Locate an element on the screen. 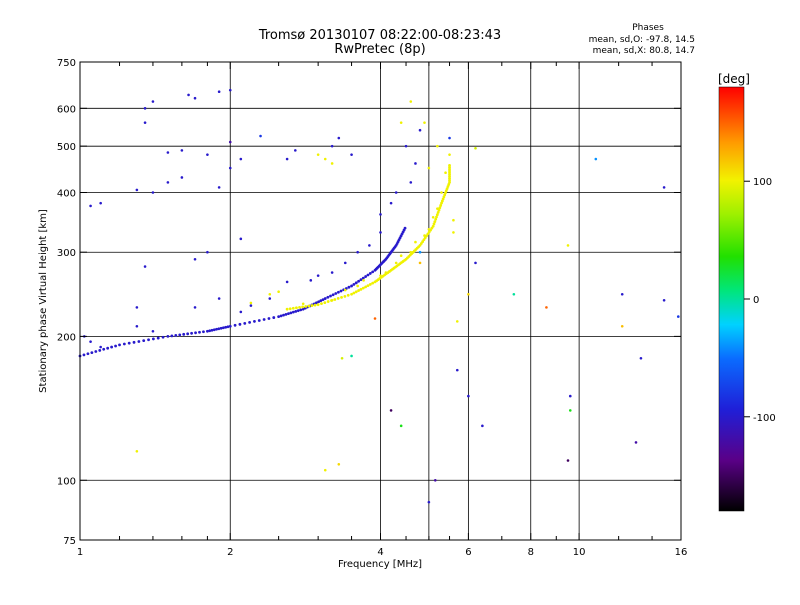  x-tick-label: 16 is located at coordinates (681, 552).